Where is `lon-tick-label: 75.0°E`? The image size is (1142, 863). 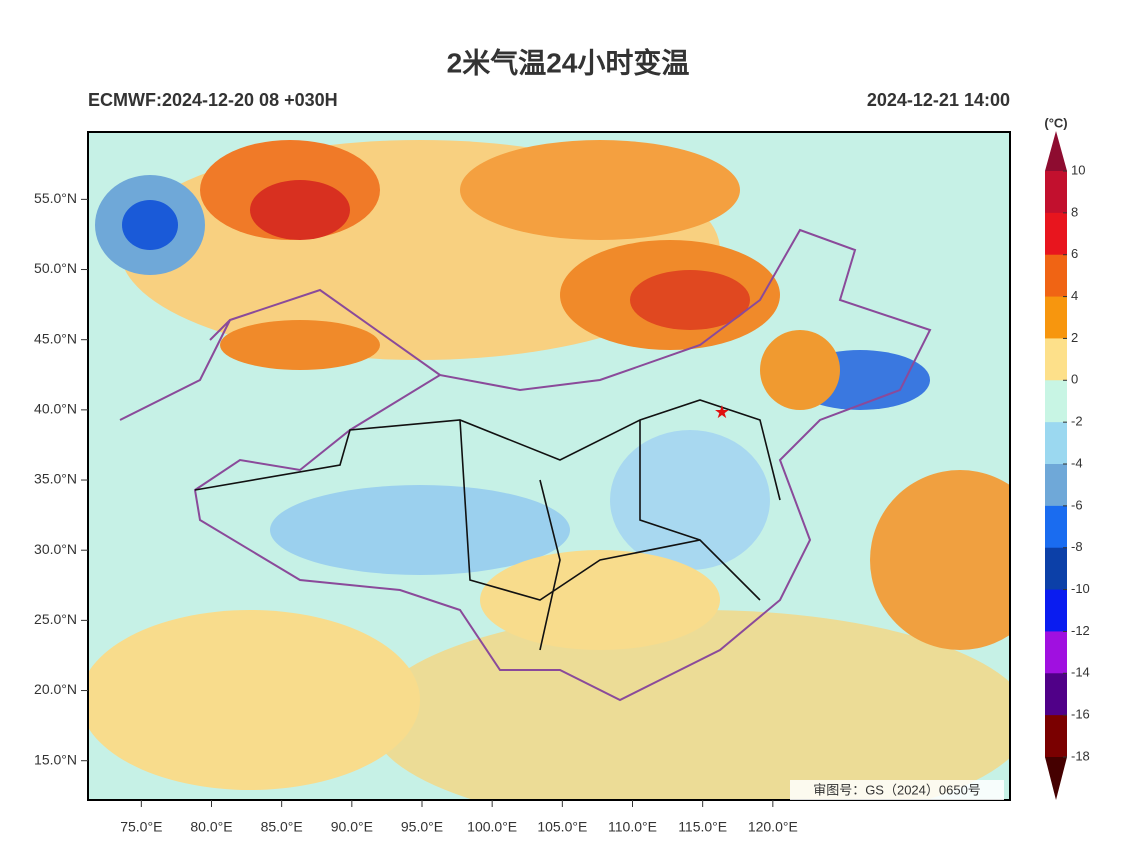
lon-tick-label: 75.0°E is located at coordinates (141, 827).